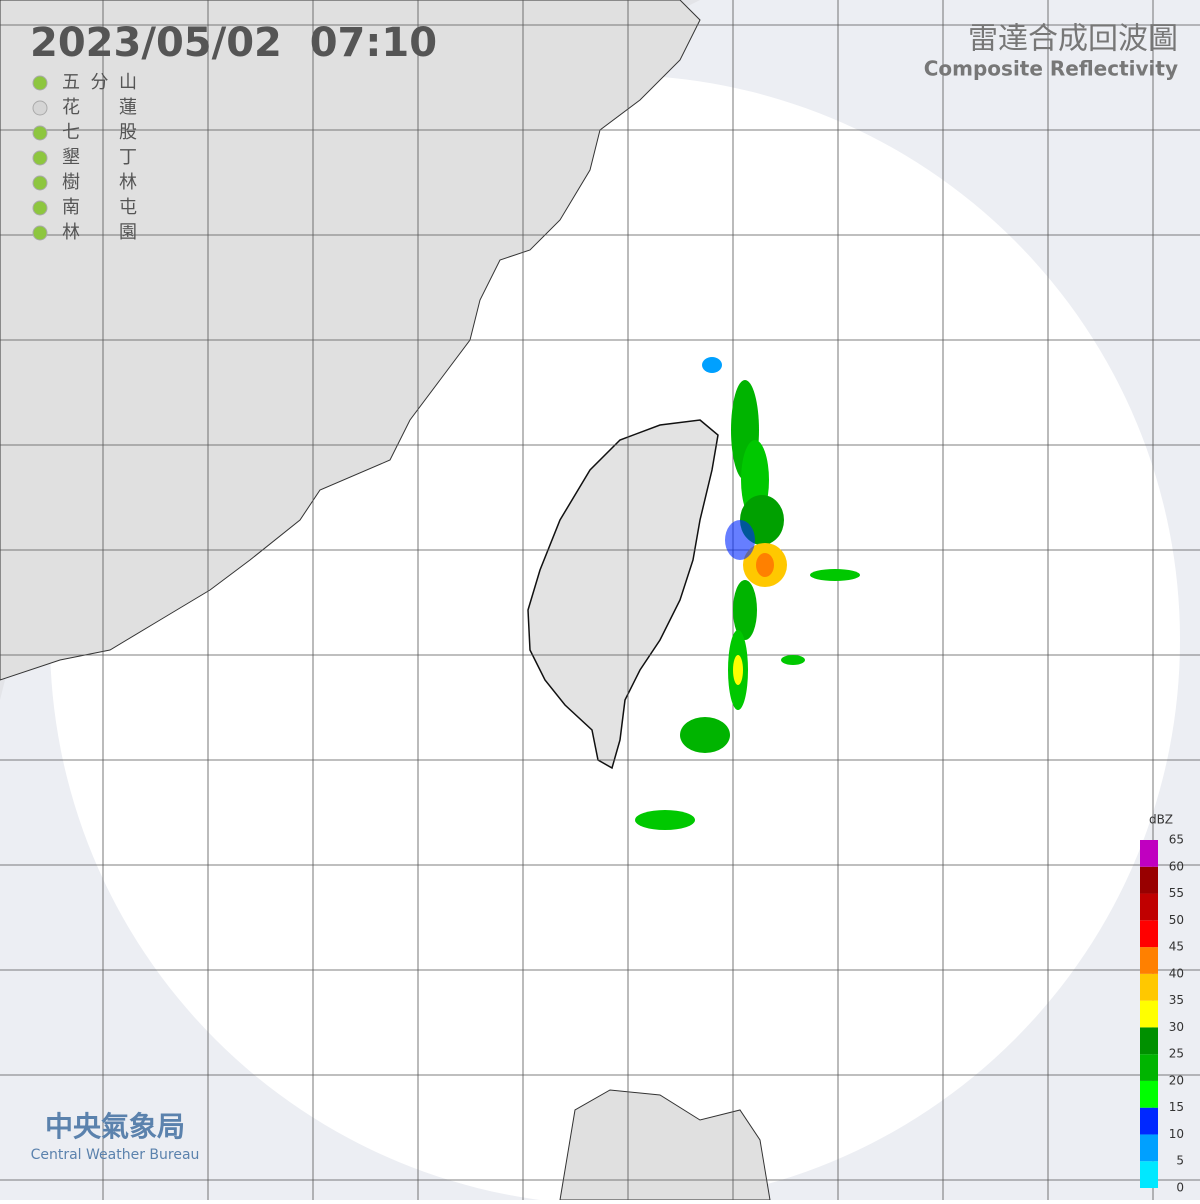  I want to click on legend-unit: dBZ, so click(1161, 820).